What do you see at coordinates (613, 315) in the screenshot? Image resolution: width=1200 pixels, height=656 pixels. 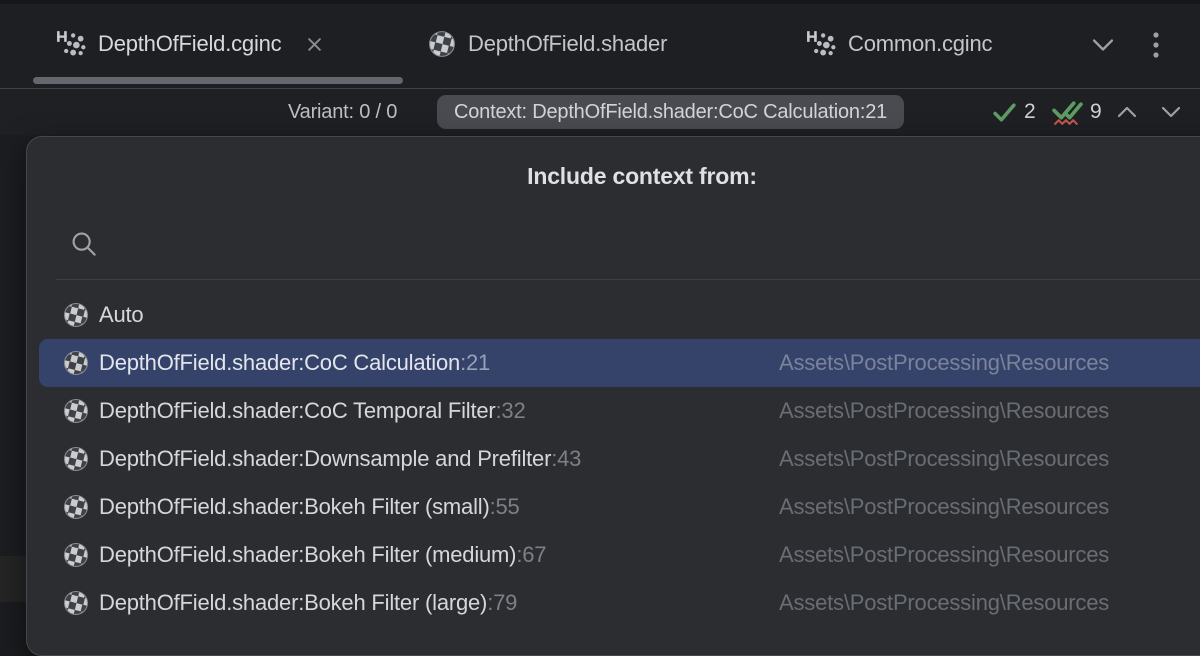 I see `list-item-auto: Auto` at bounding box center [613, 315].